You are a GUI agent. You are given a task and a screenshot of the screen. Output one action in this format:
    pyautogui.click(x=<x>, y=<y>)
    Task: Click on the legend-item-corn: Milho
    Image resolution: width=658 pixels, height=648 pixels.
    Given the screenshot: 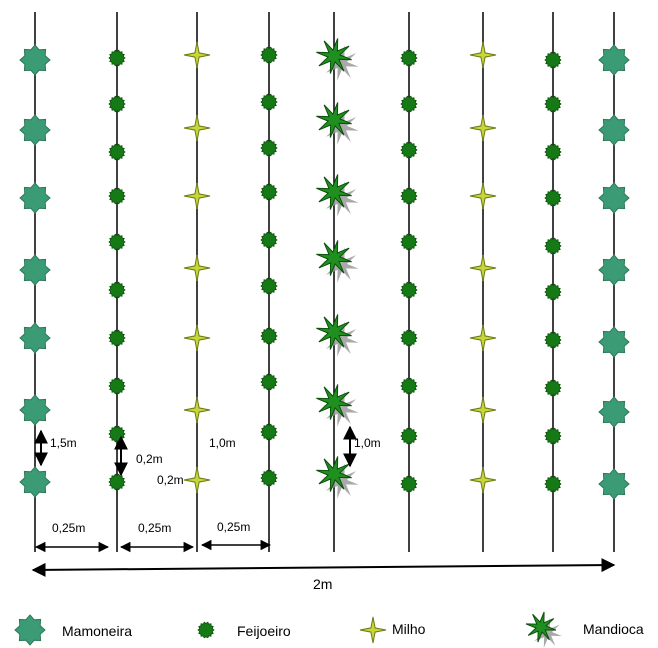 What is the action you would take?
    pyautogui.click(x=392, y=630)
    